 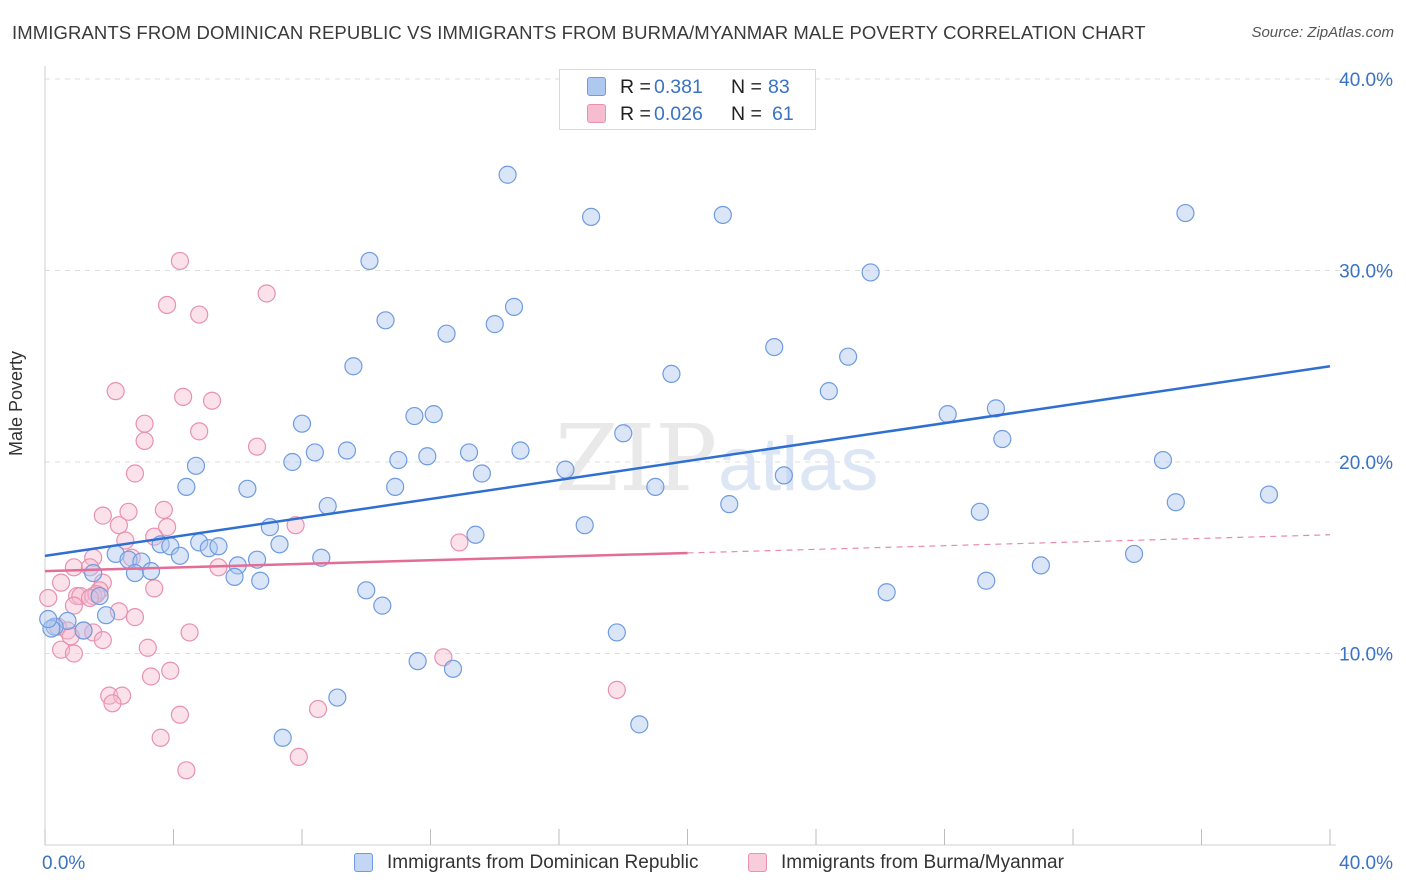 What do you see at coordinates (63, 863) in the screenshot?
I see `x-tick-label-min: 0.0%` at bounding box center [63, 863].